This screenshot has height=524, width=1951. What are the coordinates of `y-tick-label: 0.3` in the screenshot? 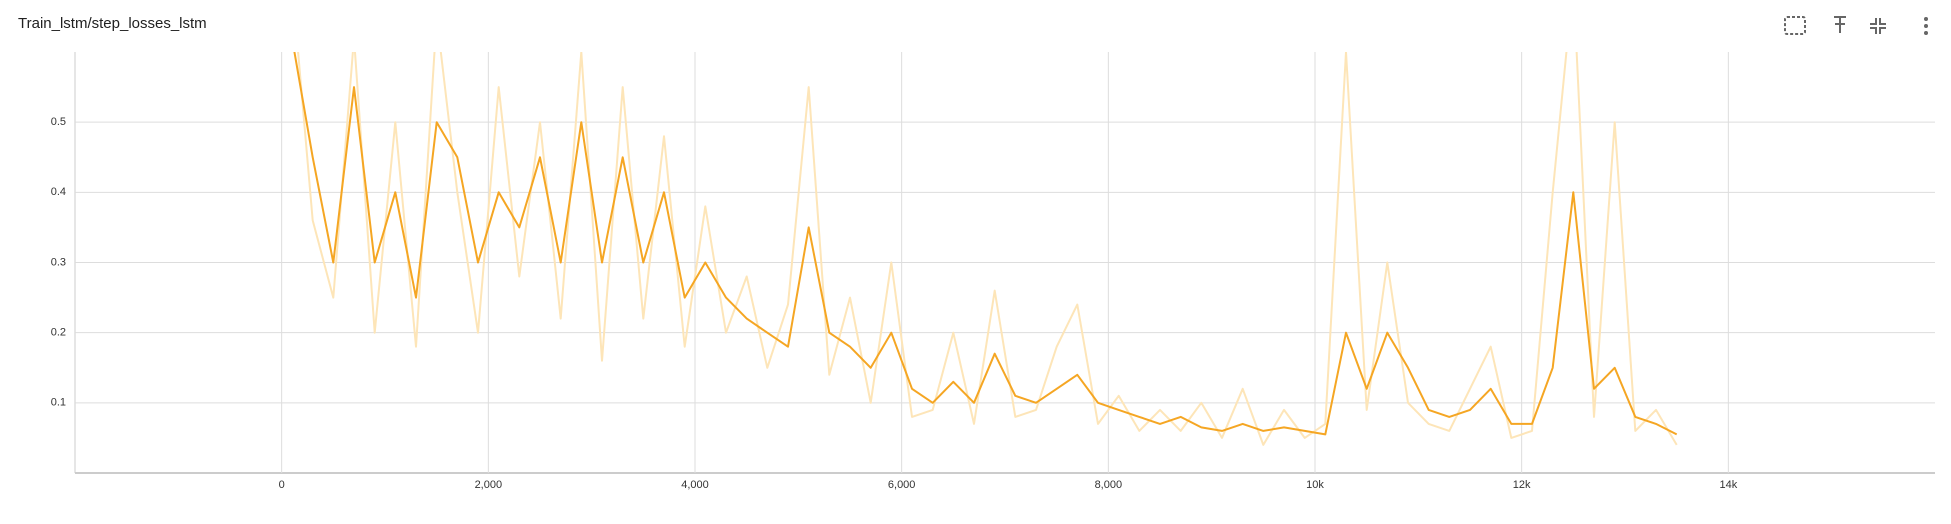 It's located at (58, 262).